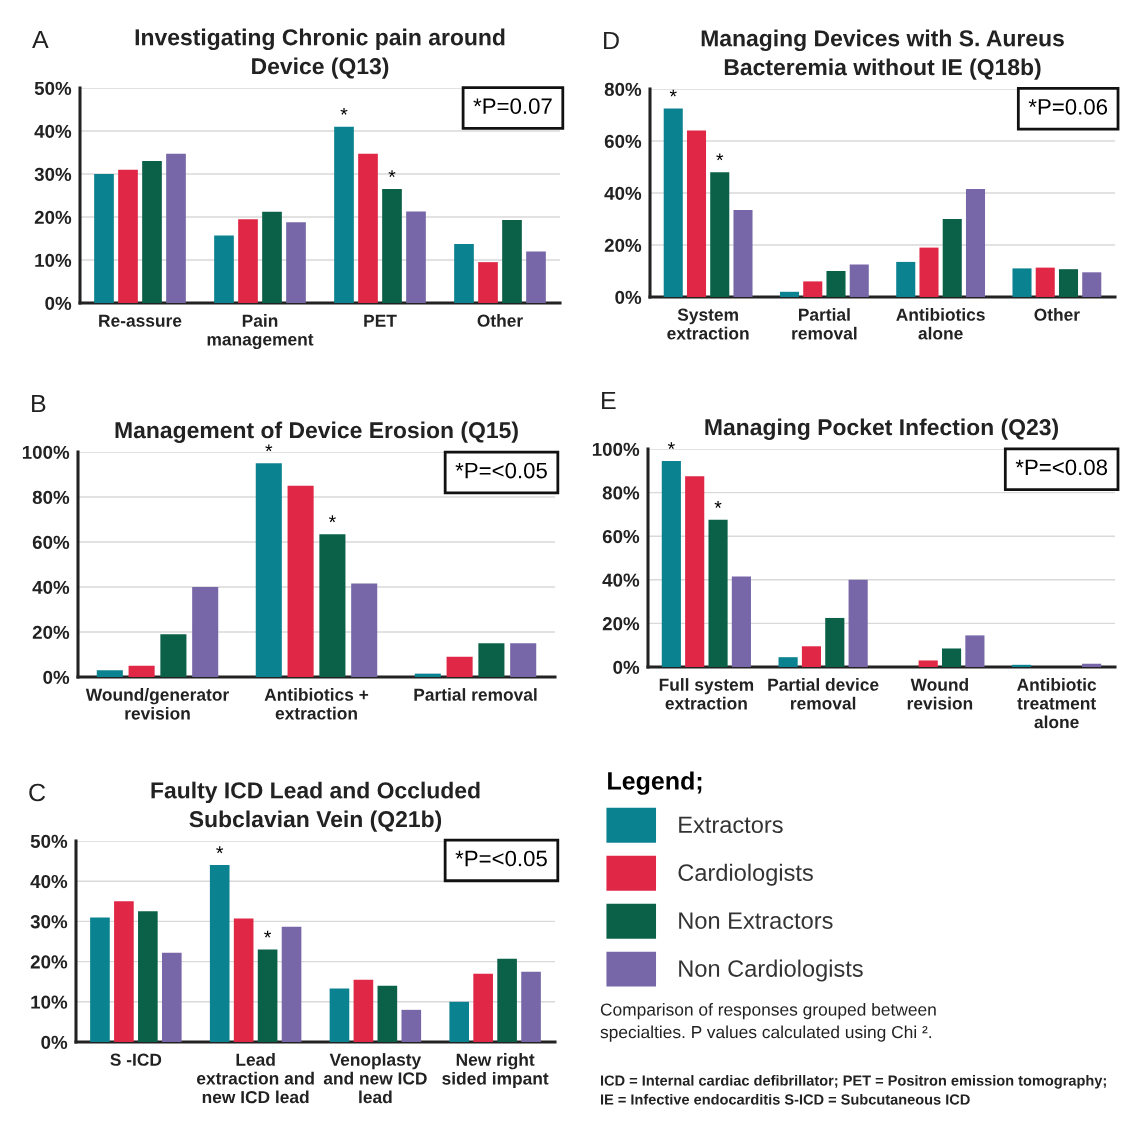 This screenshot has width=1121, height=1129. Describe the element at coordinates (853, 1090) in the screenshot. I see `text: ICD = Internal cardiac defibrillator; PET = Positron emission tomography; IE = Infective endocarditis S-ICD = Subcutaneous ICD` at that location.